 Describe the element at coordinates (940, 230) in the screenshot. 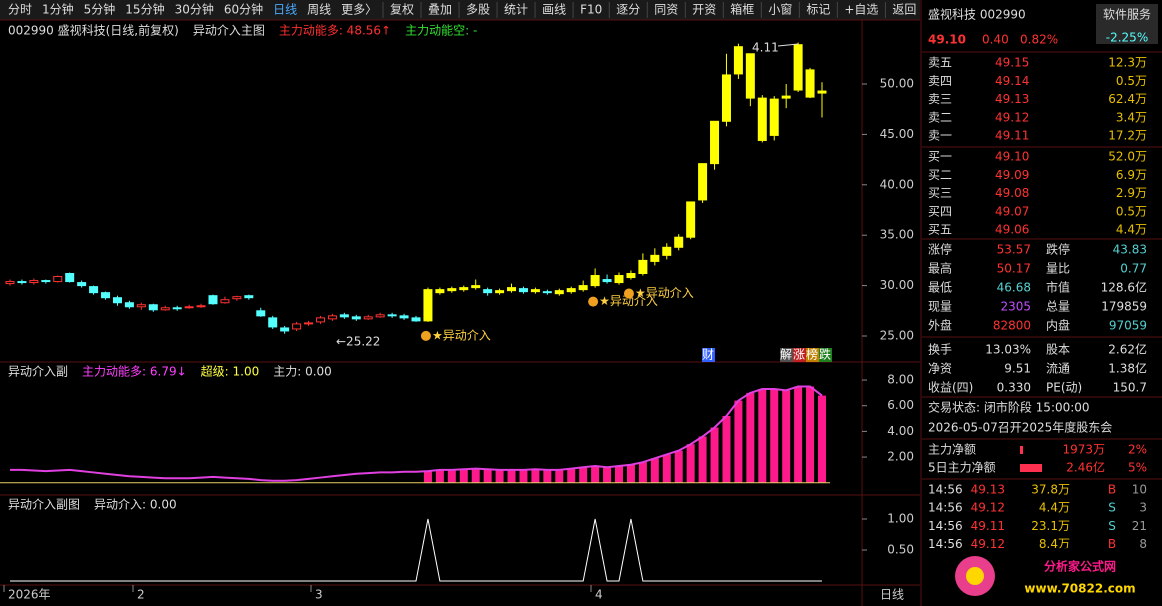

I see `book-label: 买五` at that location.